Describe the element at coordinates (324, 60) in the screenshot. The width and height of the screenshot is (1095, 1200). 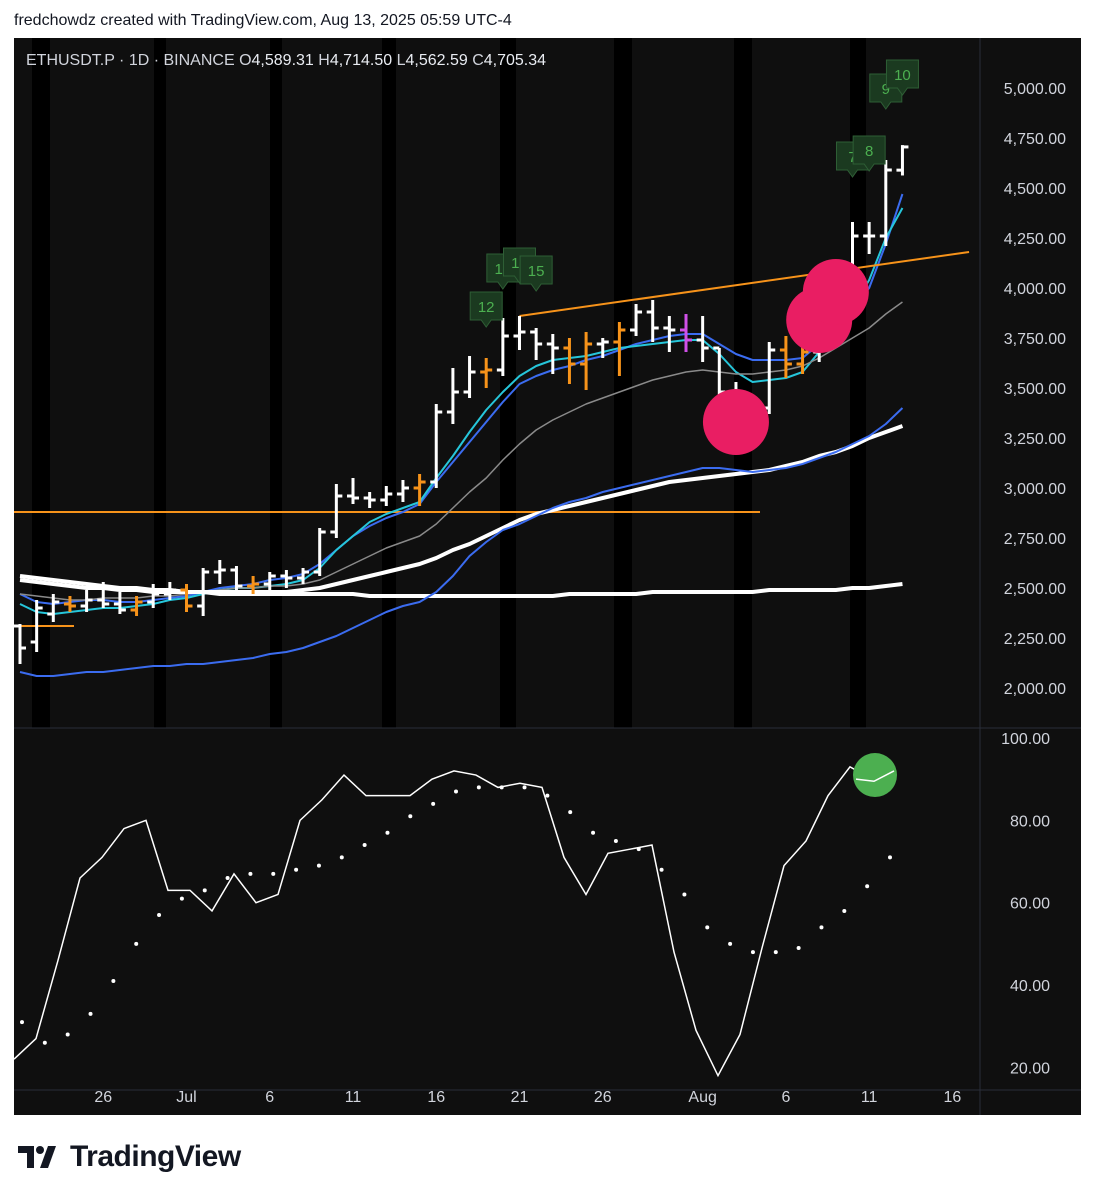
I see `high-label: H` at that location.